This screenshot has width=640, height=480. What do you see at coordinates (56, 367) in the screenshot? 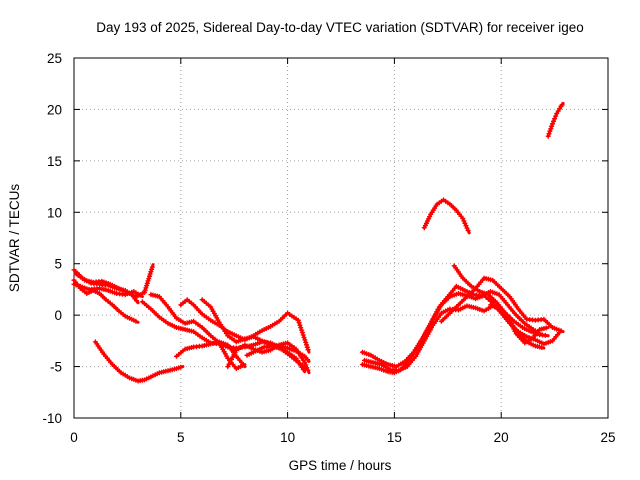
I see `y-tick-label: -5` at bounding box center [56, 367].